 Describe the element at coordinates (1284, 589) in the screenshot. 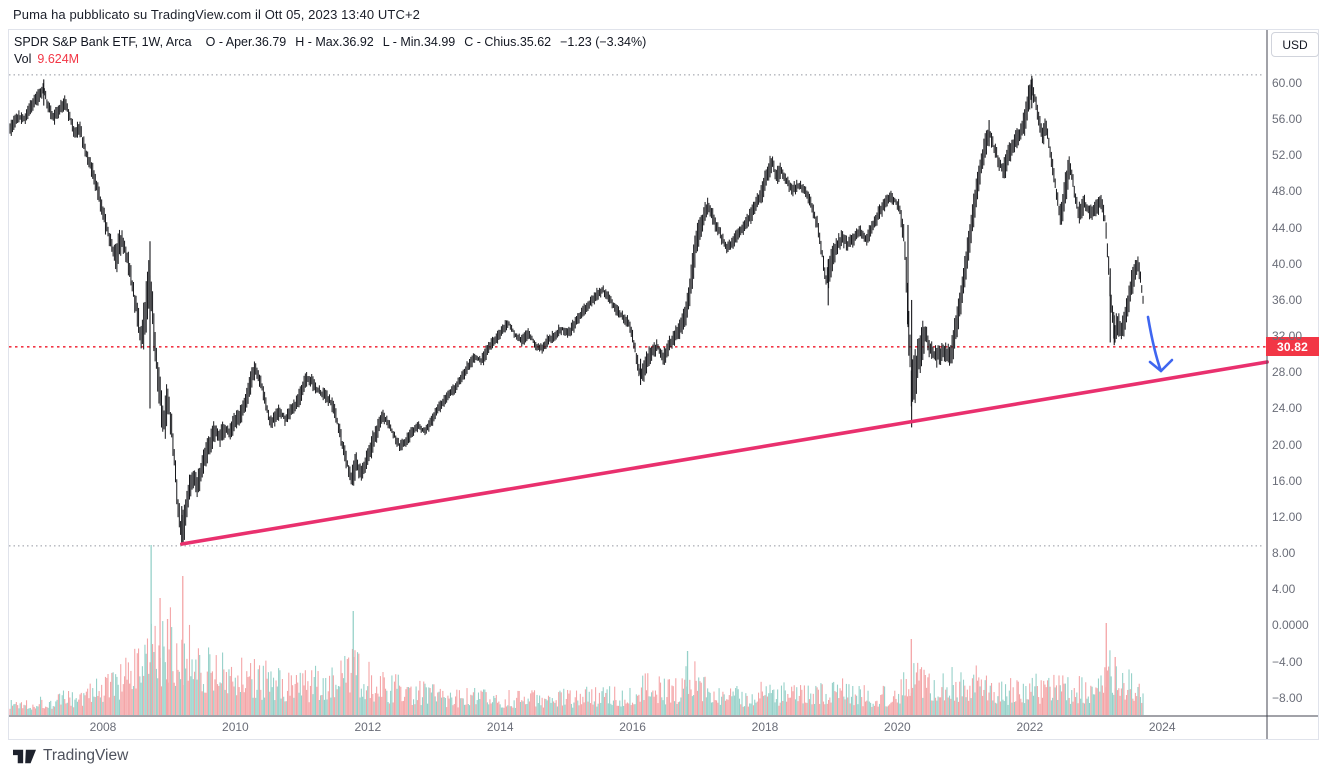

I see `price-axis-label: 4.00` at that location.